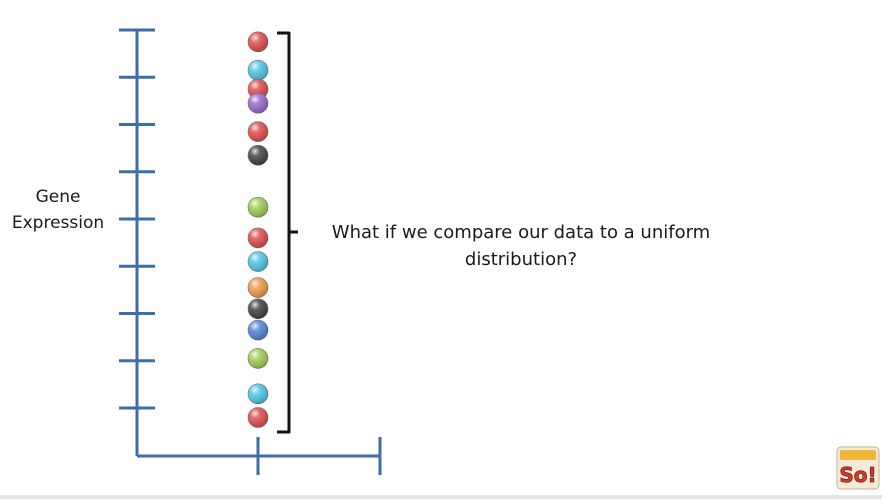  I want to click on bracket-shape, so click(287, 232).